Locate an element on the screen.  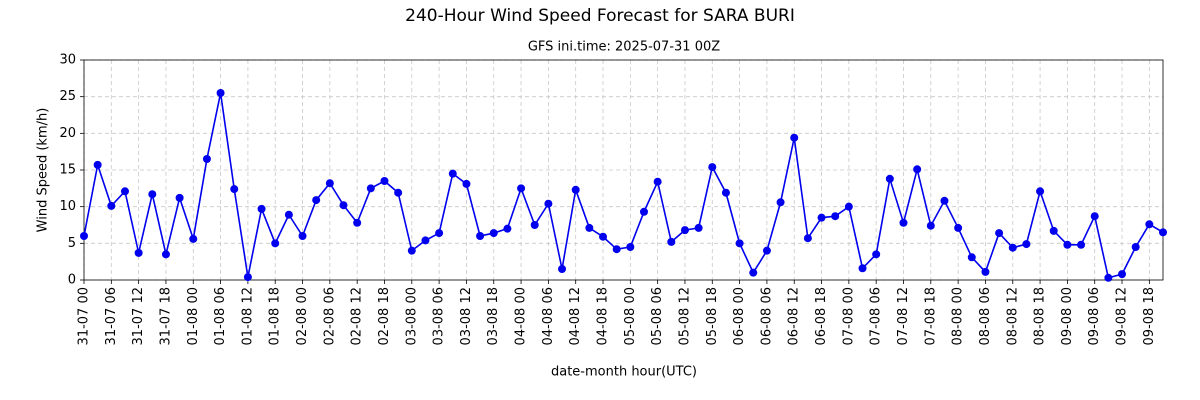
x-tick-label: 04-08 12 is located at coordinates (575, 316).